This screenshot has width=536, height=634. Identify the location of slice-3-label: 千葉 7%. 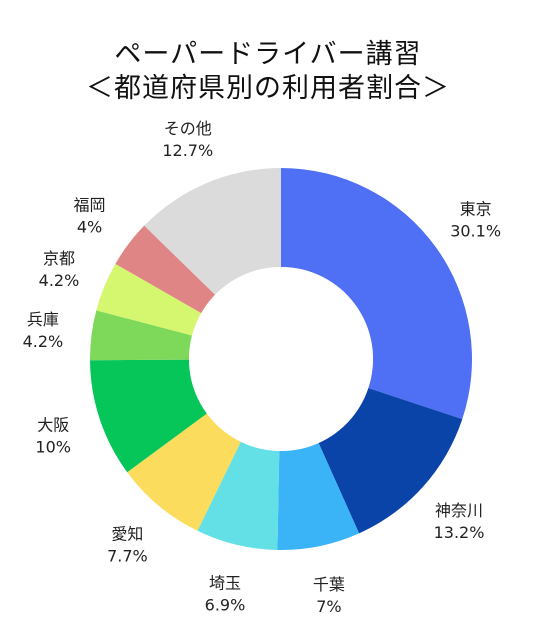
(329, 595).